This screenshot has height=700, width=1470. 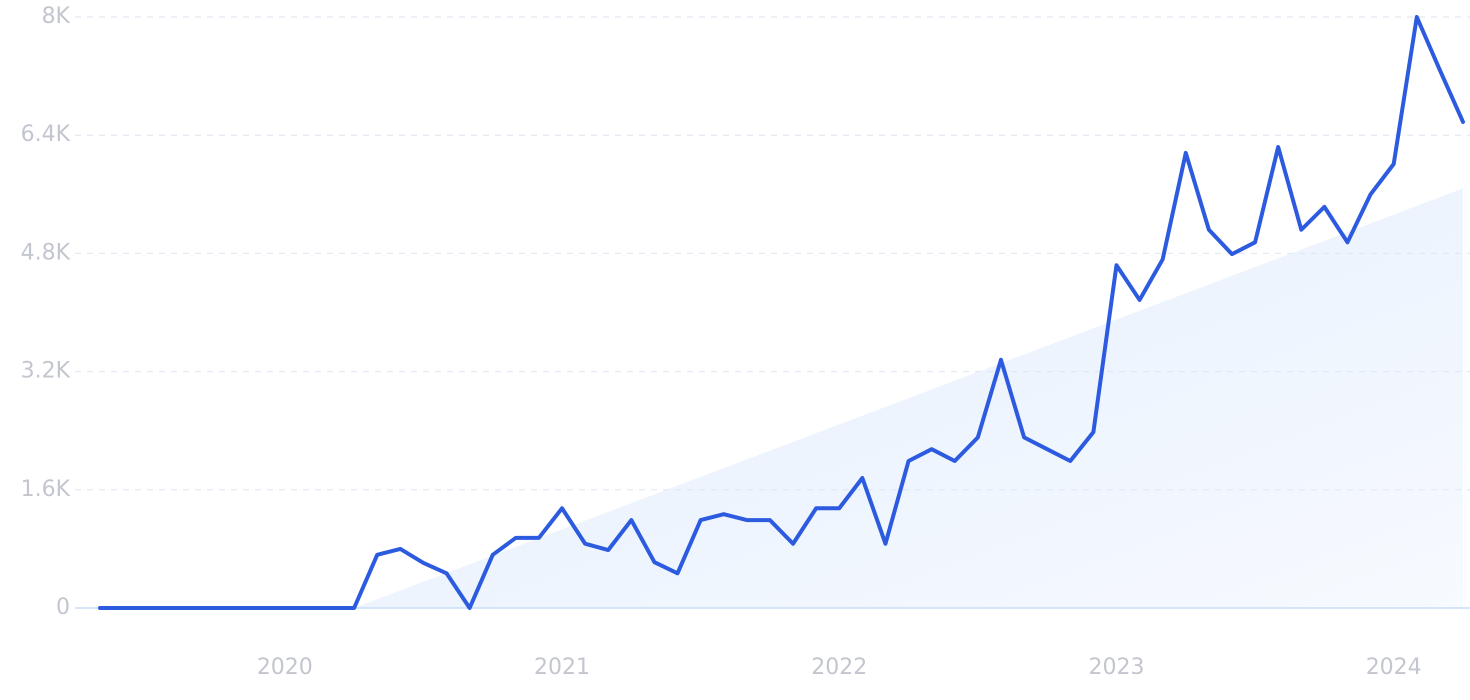 What do you see at coordinates (839, 667) in the screenshot?
I see `x-tick-label: 2022` at bounding box center [839, 667].